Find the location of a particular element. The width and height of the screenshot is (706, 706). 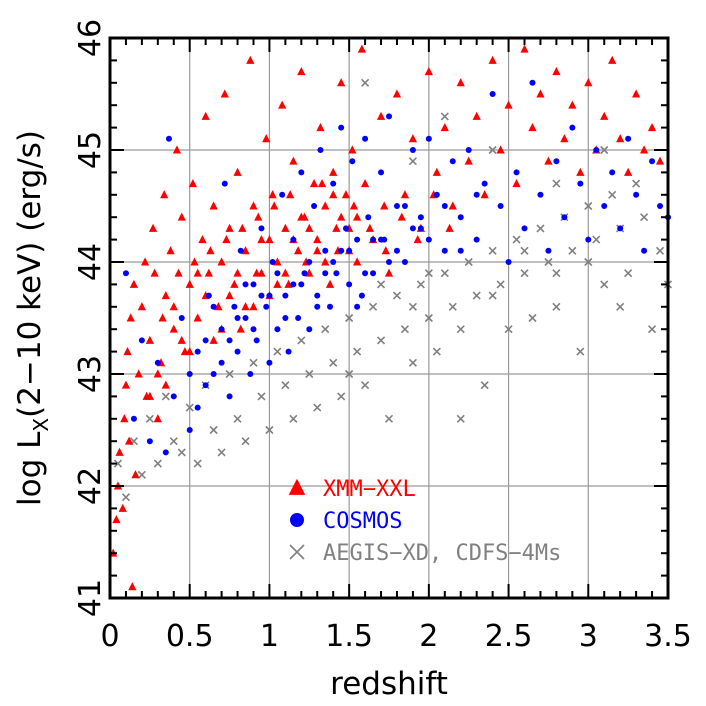

y-axis-title-subscript: X is located at coordinates (41, 425).